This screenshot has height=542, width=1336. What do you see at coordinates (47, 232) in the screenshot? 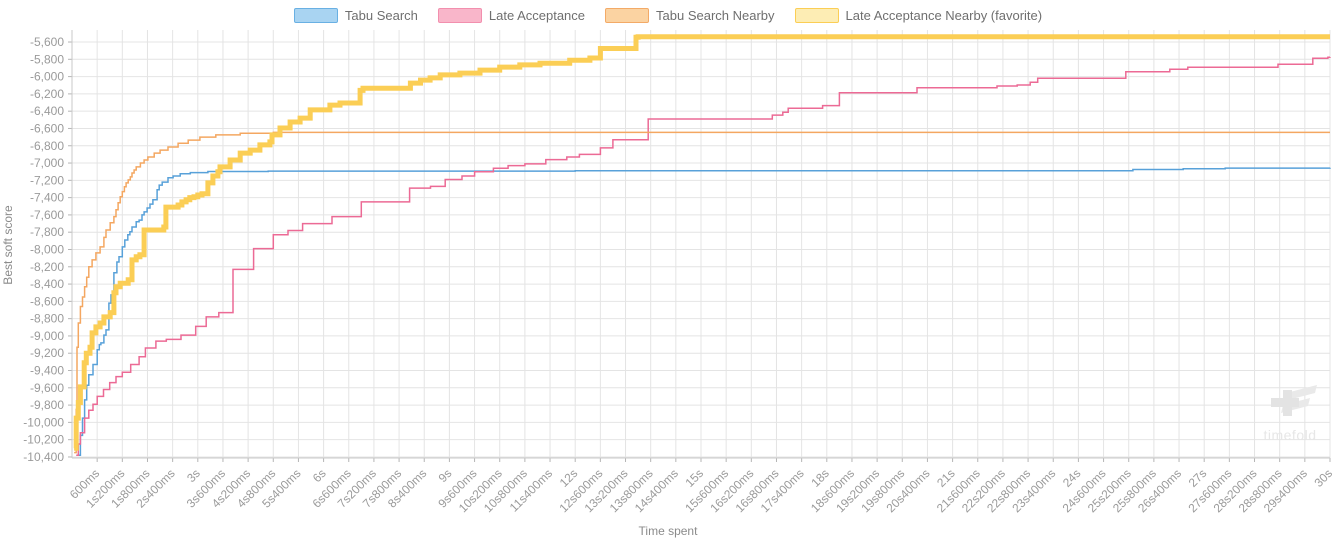
I see `y-tick-label: -7,800` at bounding box center [47, 232].